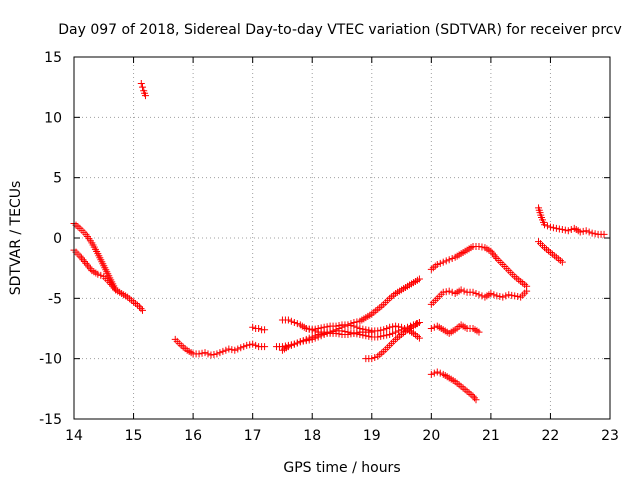 The height and width of the screenshot is (480, 640). Describe the element at coordinates (431, 436) in the screenshot. I see `x-tick-label: 20` at that location.